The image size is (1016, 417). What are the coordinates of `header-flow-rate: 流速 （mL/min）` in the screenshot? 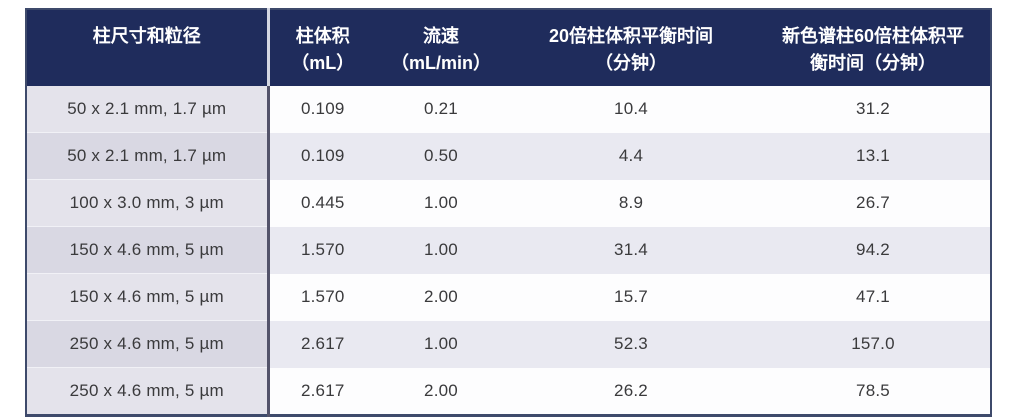 It's located at (441, 47).